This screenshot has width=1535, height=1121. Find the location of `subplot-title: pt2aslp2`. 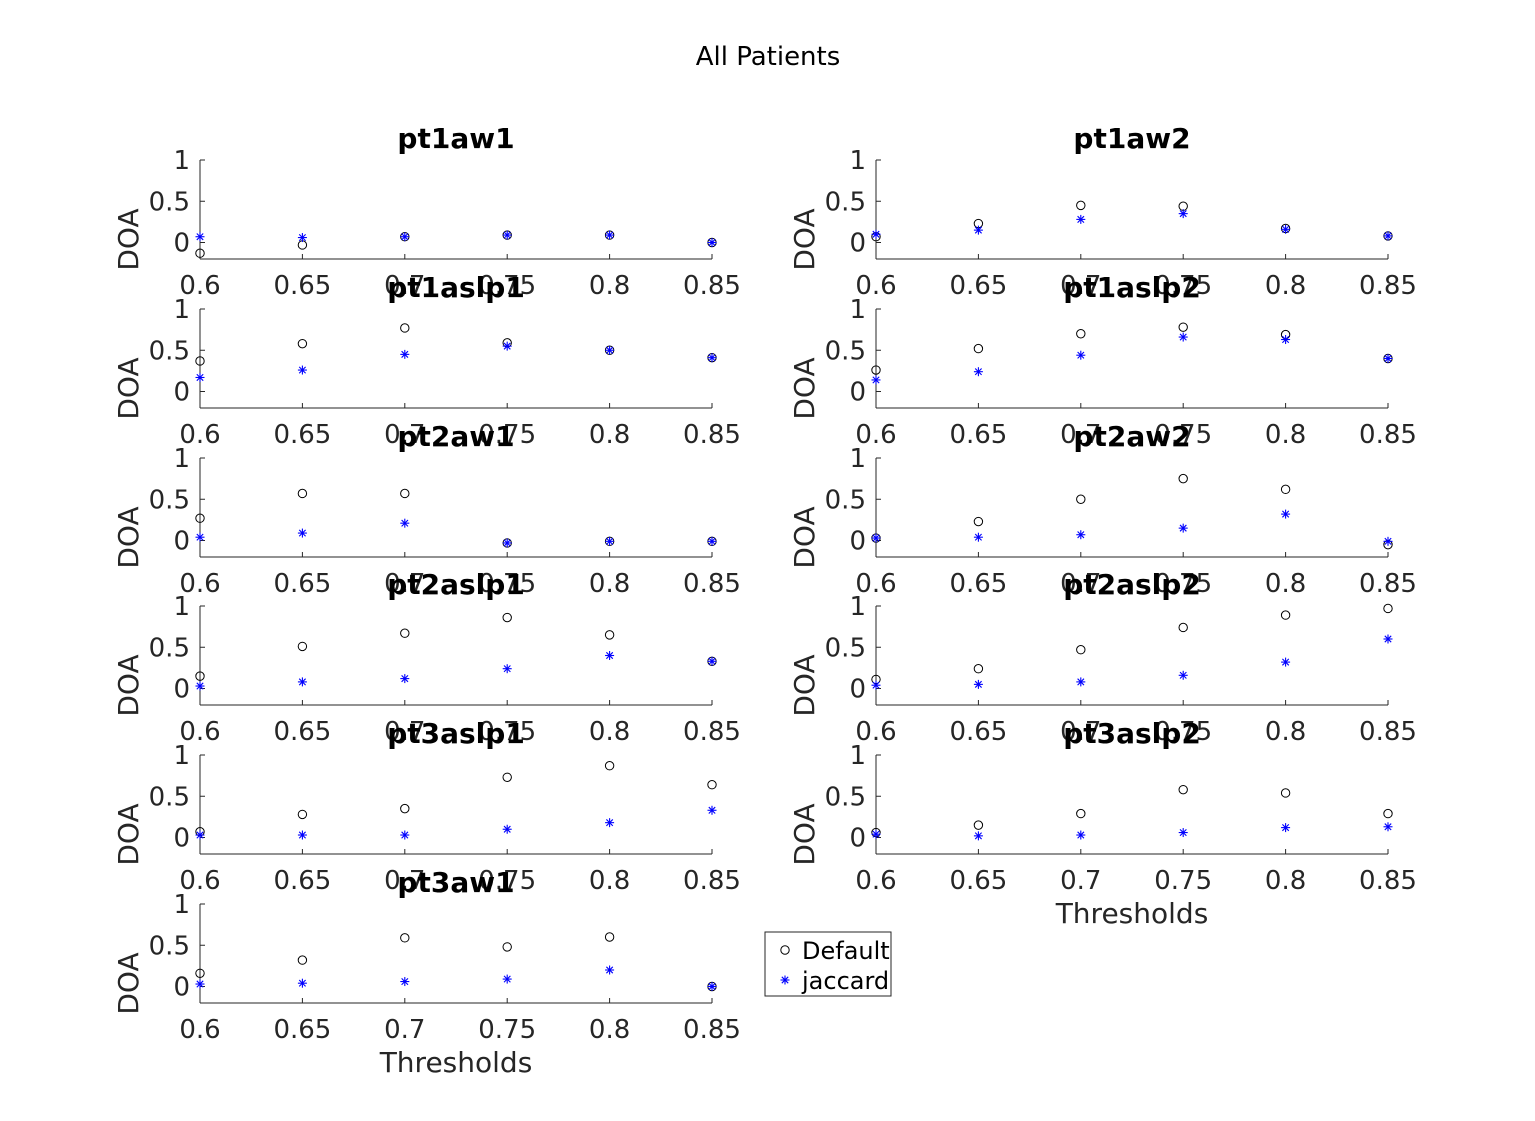

subplot-title: pt2aslp2 is located at coordinates (1132, 584).